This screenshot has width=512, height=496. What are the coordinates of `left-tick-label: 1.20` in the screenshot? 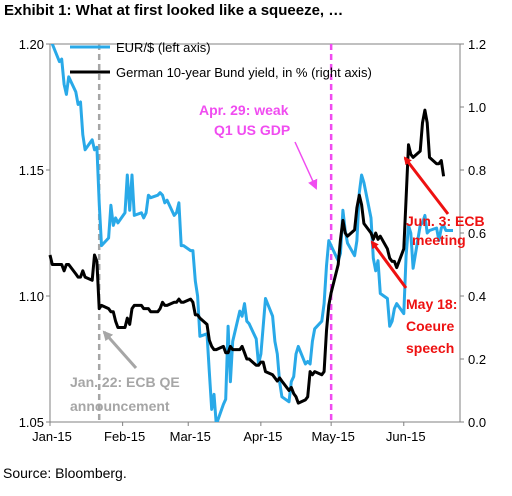 It's located at (31, 44).